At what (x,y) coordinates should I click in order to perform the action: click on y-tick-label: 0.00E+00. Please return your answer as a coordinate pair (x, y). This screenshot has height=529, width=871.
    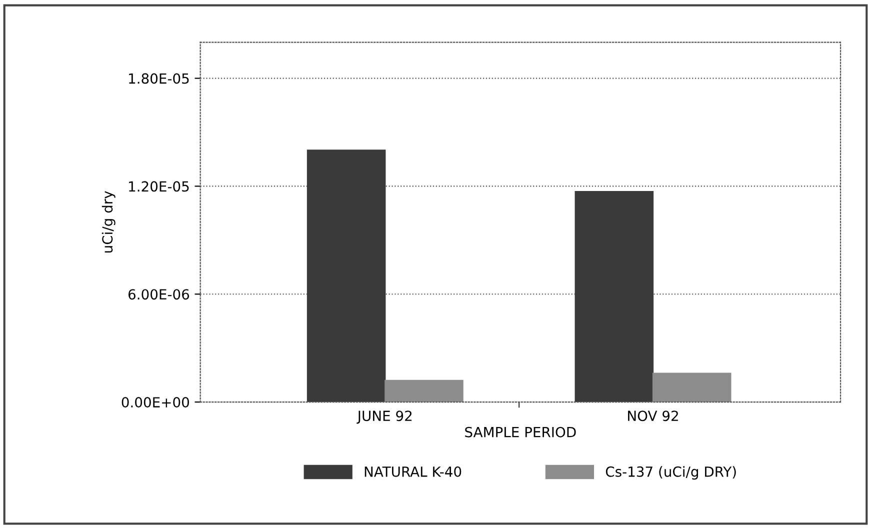
    Looking at the image, I should click on (155, 402).